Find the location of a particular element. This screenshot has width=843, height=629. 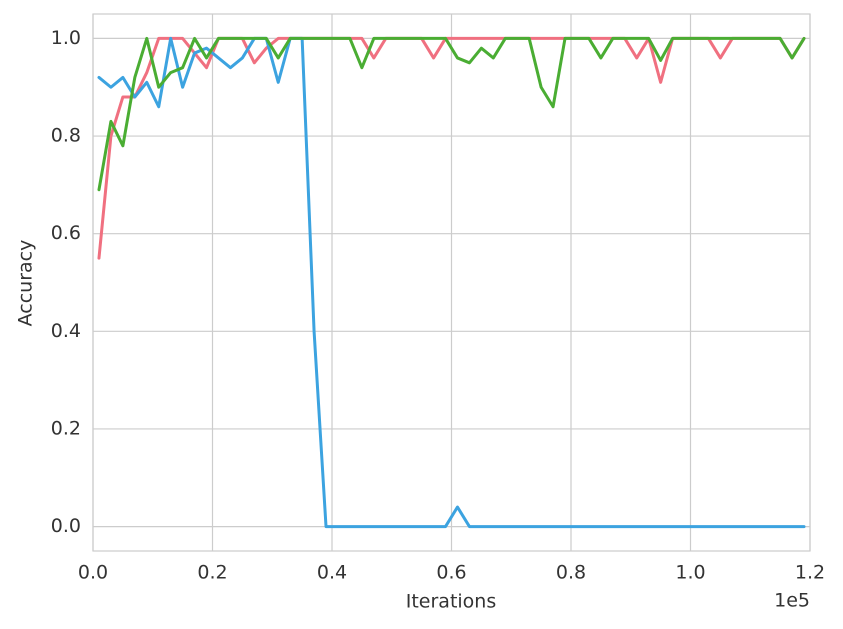

x-tick-label: 0.8 is located at coordinates (571, 573).